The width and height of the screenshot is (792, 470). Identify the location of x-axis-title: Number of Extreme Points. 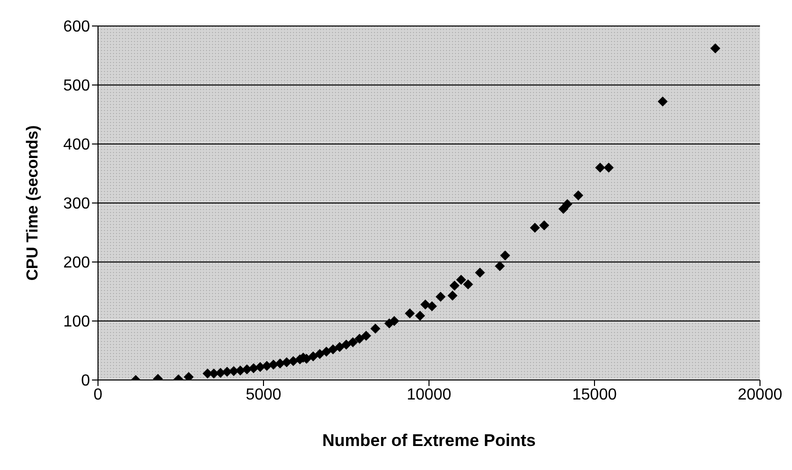
(429, 440).